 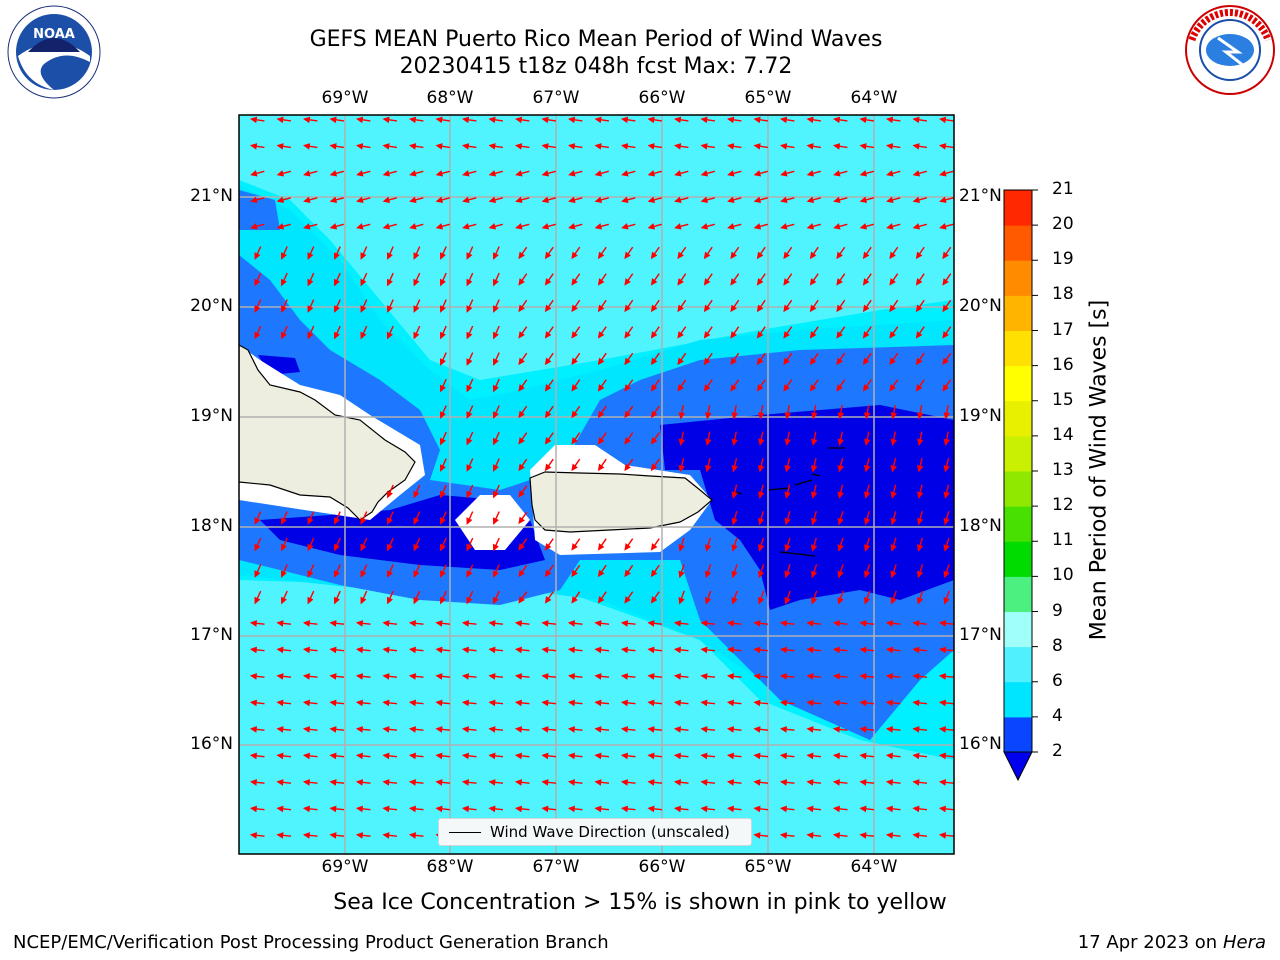 I want to click on colorbar-tick-label: 20, so click(x=1063, y=224).